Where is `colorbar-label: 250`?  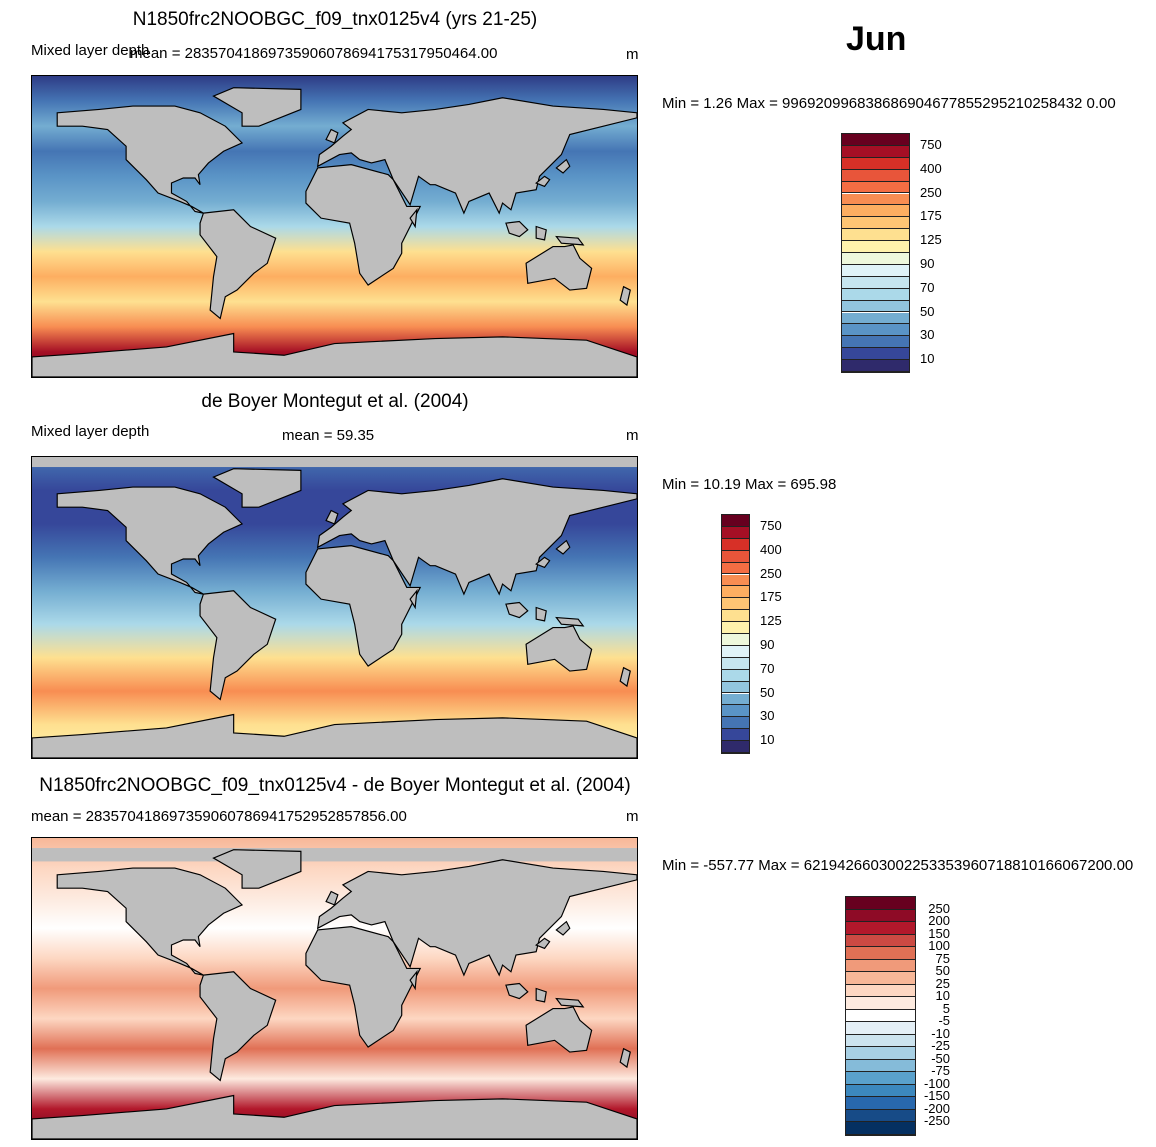 colorbar-label: 250 is located at coordinates (771, 573).